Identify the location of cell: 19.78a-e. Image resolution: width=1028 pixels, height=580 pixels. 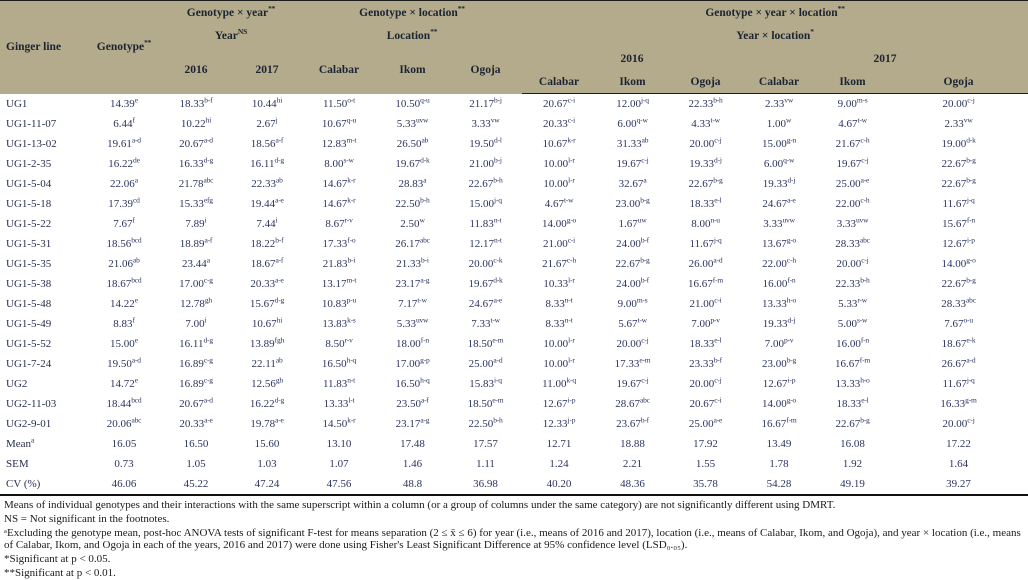
(267, 422).